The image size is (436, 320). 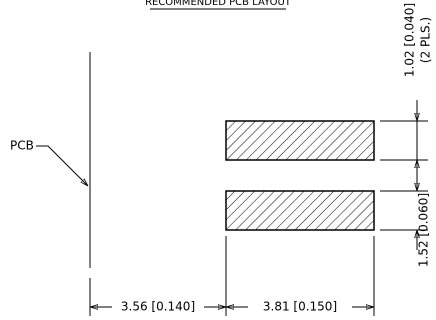 What do you see at coordinates (22, 146) in the screenshot?
I see `pcb-label: PCB` at bounding box center [22, 146].